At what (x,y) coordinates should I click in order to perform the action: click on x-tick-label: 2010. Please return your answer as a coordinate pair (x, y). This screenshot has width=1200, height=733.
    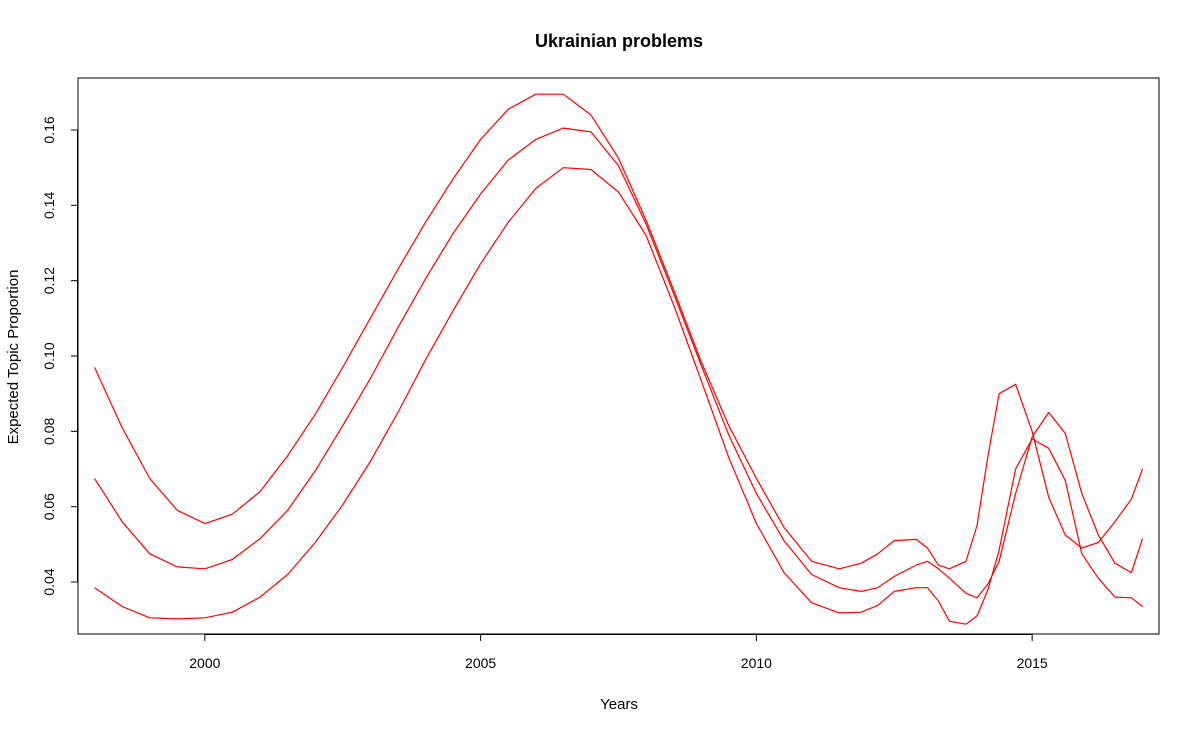
    Looking at the image, I should click on (756, 663).